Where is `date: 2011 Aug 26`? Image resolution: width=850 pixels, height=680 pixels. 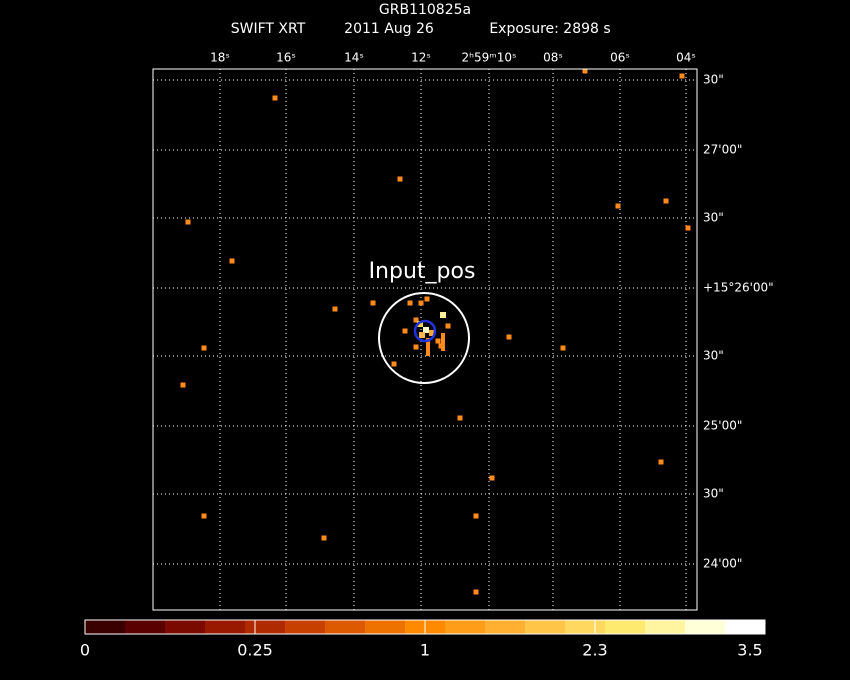
date: 2011 Aug 26 is located at coordinates (389, 29).